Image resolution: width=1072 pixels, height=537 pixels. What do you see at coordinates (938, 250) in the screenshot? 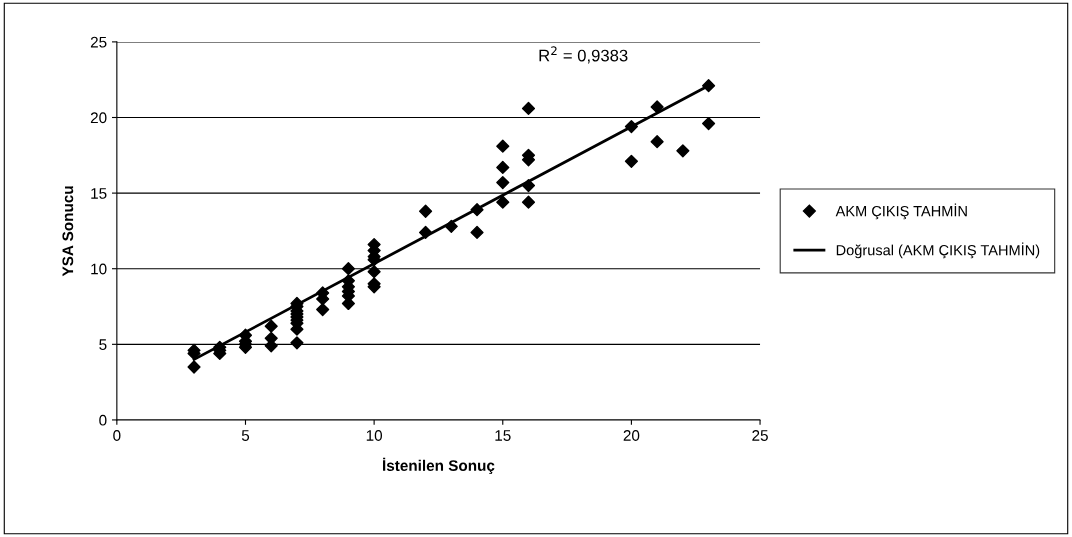
I see `legend-label: Doğrusal (AKM ÇIKIŞ TAHMİN)` at bounding box center [938, 250].